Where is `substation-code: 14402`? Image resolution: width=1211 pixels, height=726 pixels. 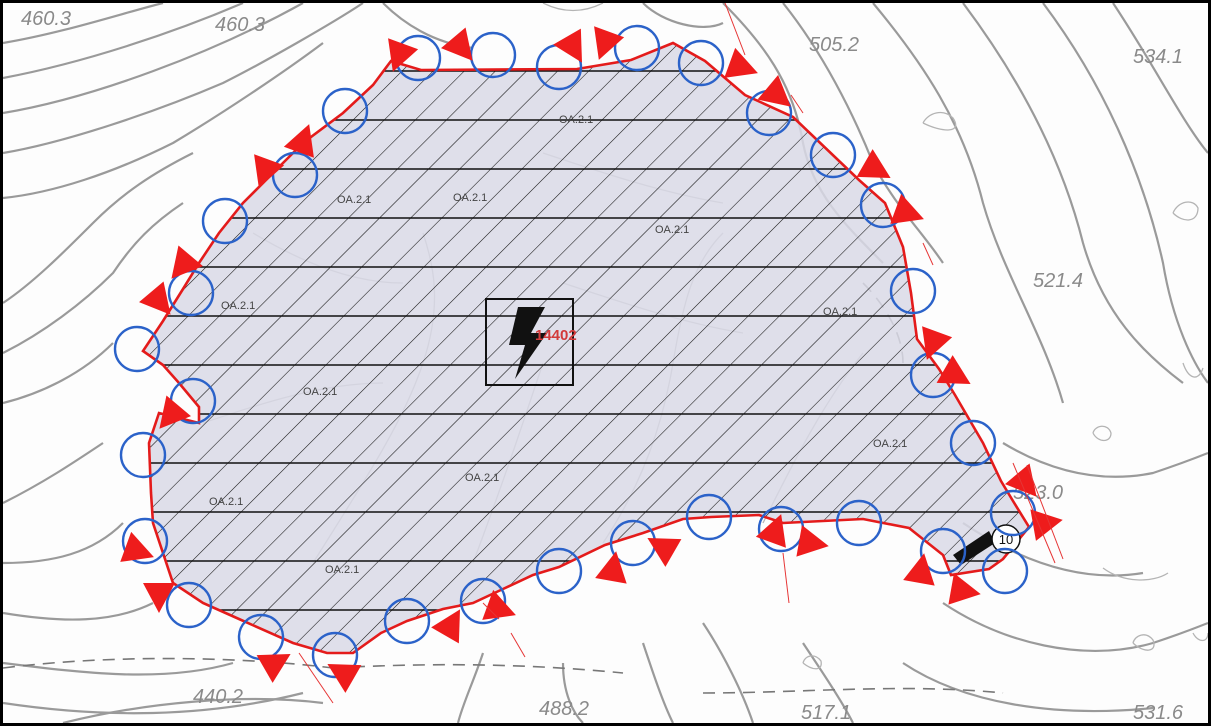
substation-code: 14402 is located at coordinates (556, 335).